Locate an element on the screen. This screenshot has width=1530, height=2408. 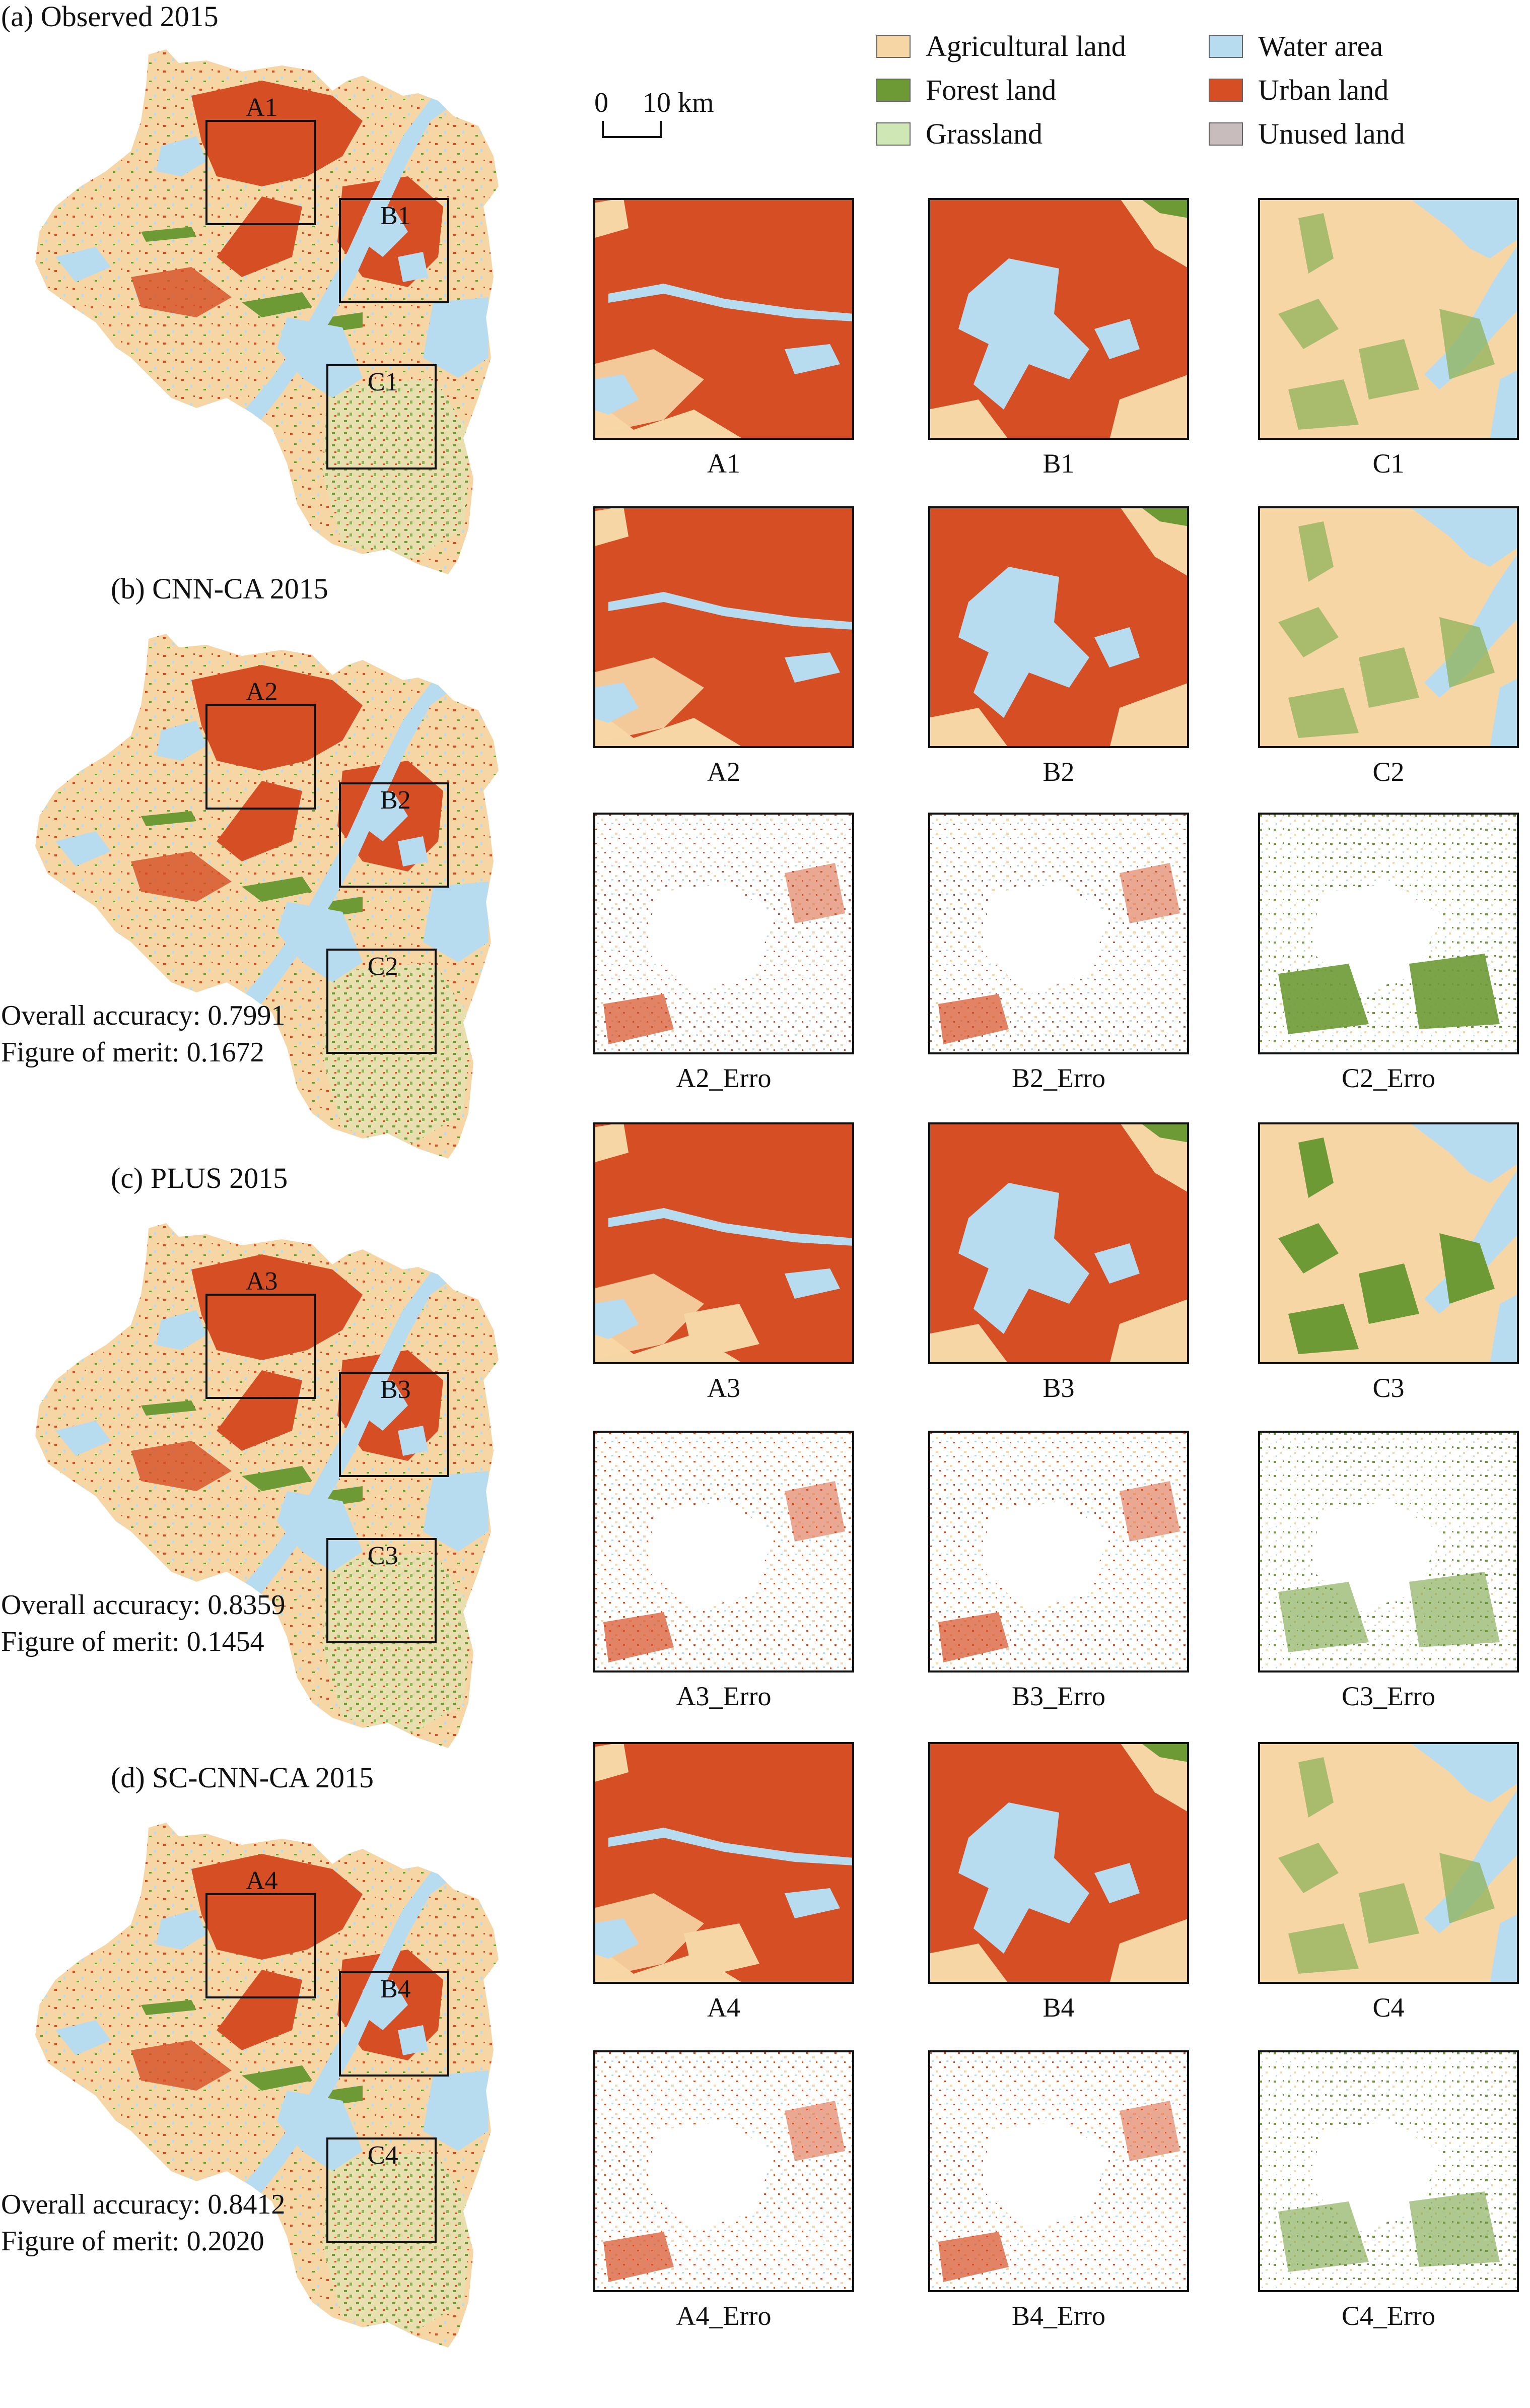
legend-swatch-grassland is located at coordinates (893, 134).